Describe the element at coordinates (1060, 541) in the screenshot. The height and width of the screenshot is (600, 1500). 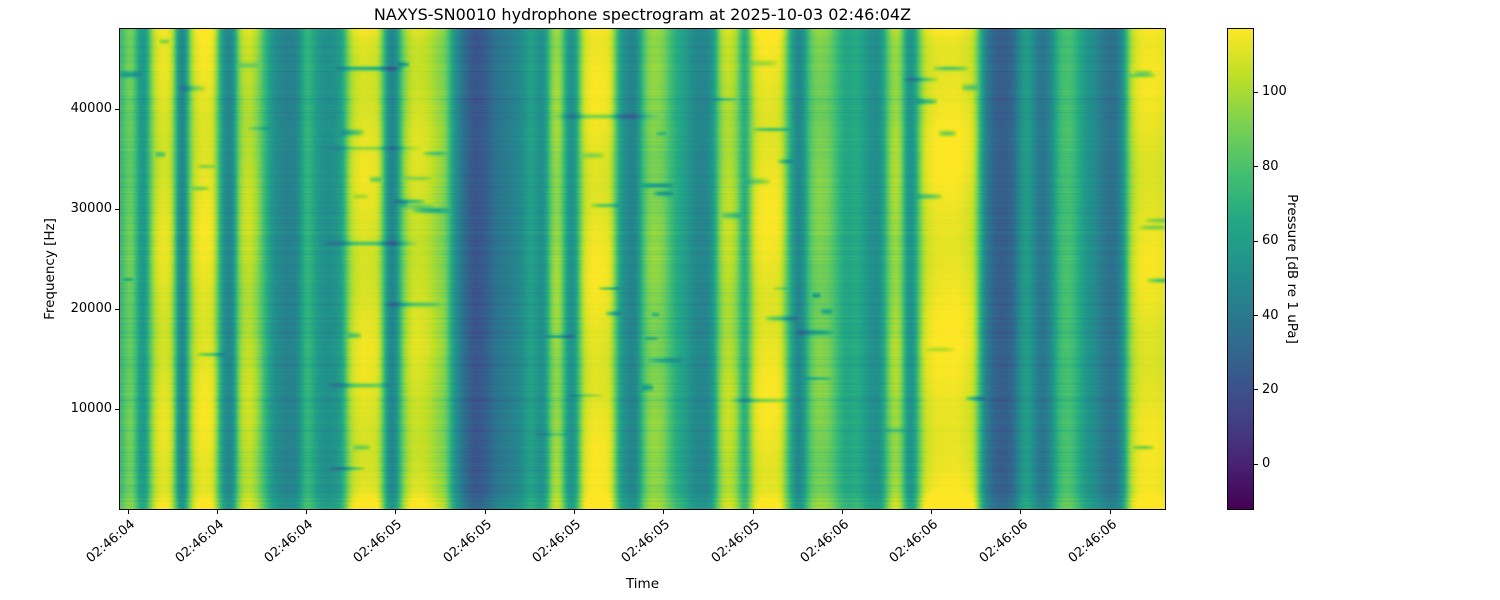
I see `x-tick-label: 02:46:06` at that location.